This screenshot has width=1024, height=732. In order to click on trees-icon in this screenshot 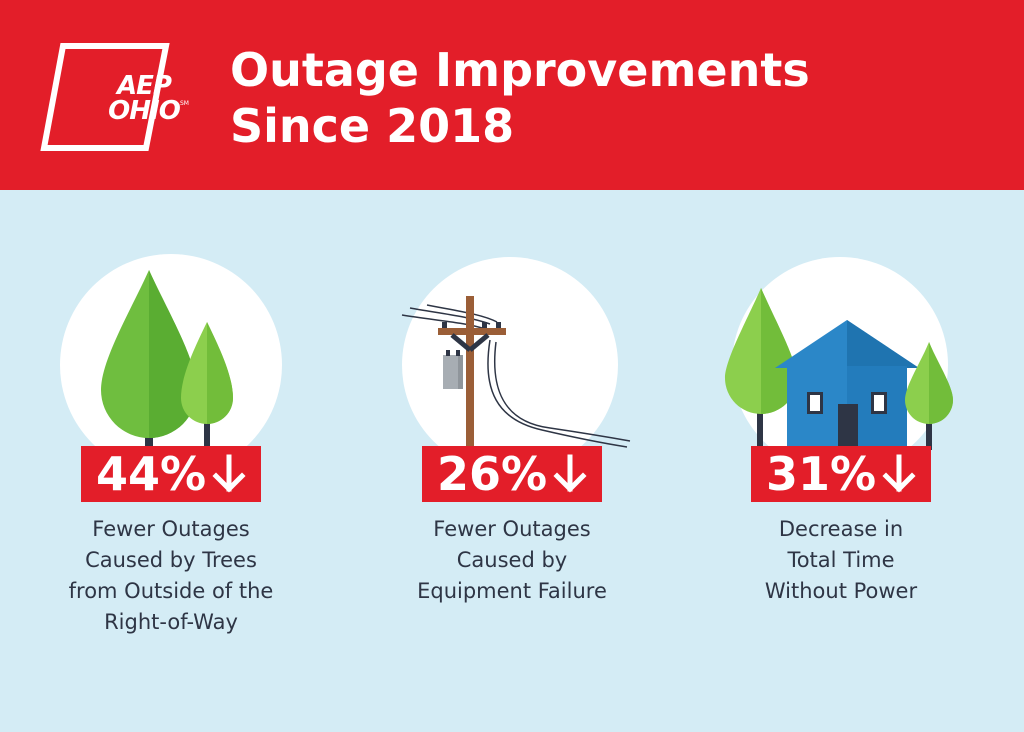, I will do `click(171, 352)`.